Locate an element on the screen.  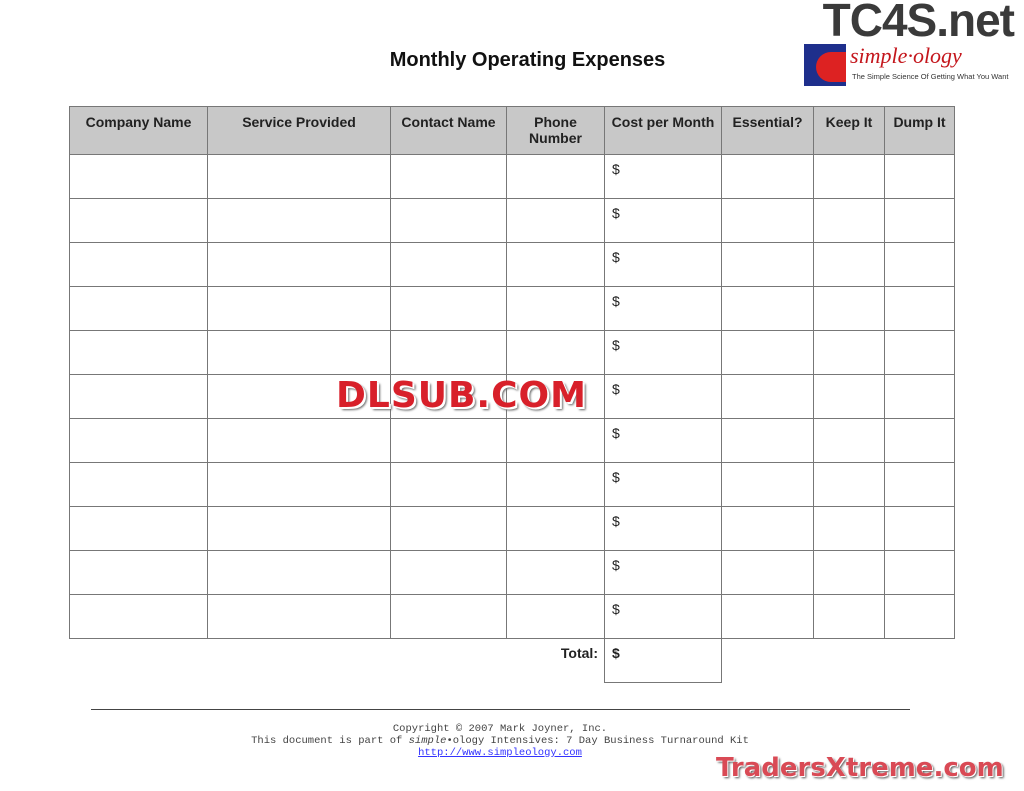
column-header: Contact Name is located at coordinates (448, 130).